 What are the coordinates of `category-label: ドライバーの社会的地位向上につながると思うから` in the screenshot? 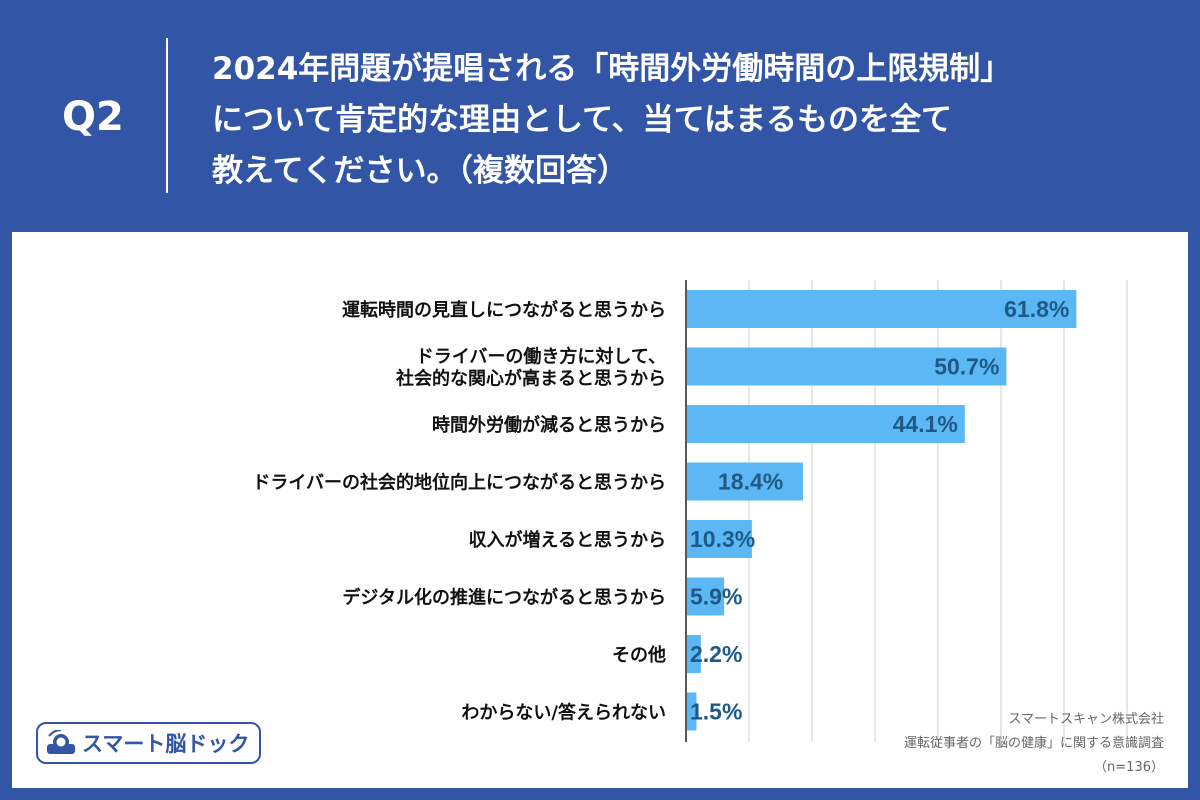 It's located at (459, 483).